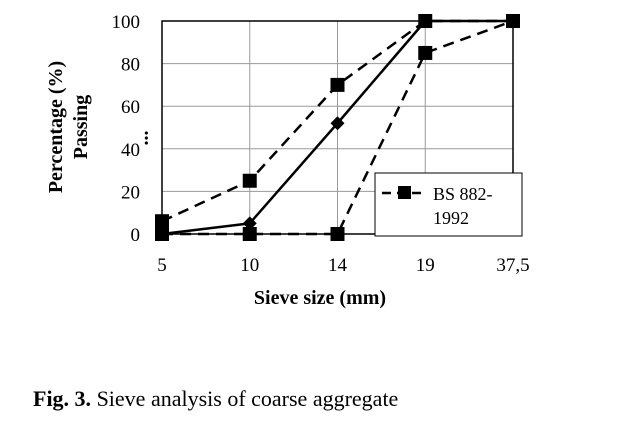 The height and width of the screenshot is (423, 627). What do you see at coordinates (130, 107) in the screenshot?
I see `y-tick-60: 60` at bounding box center [130, 107].